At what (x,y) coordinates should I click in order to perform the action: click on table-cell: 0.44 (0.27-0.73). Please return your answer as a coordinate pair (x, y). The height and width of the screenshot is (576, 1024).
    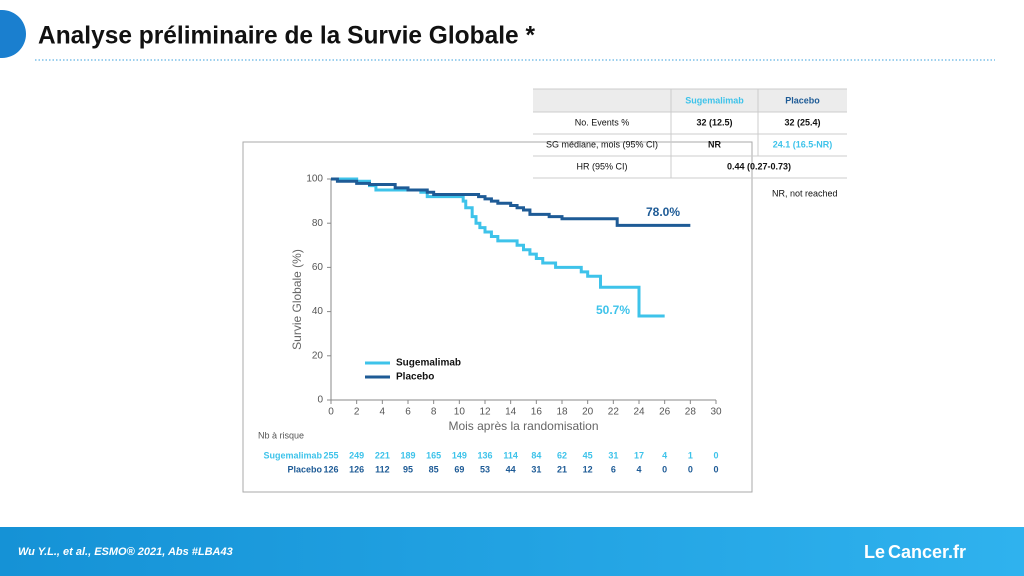
    Looking at the image, I should click on (759, 166).